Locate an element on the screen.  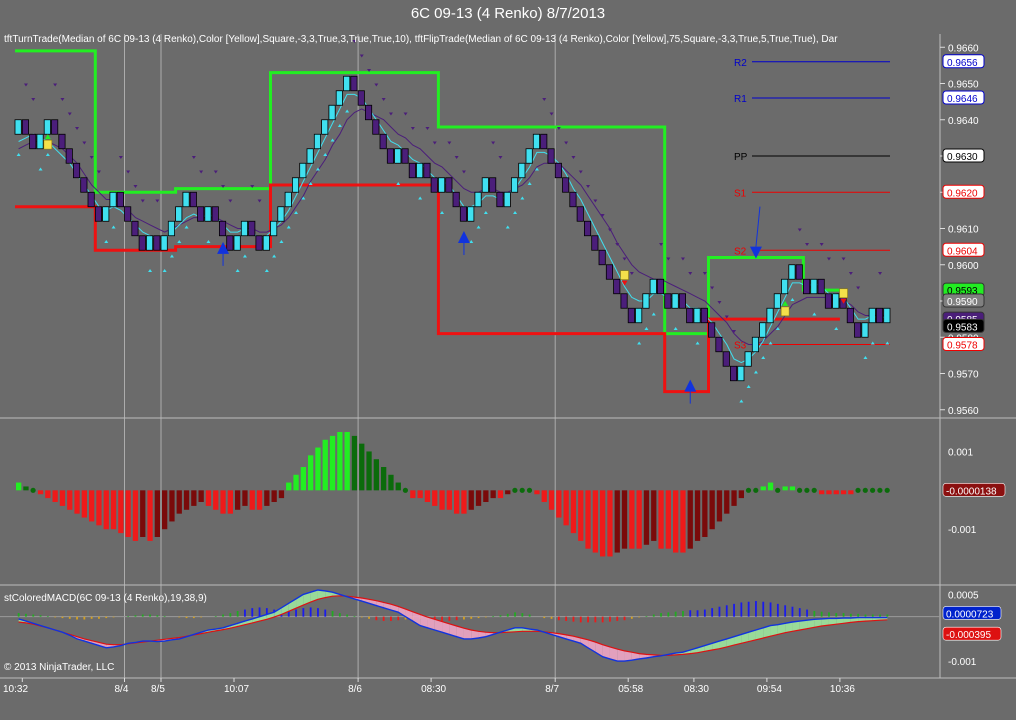
hist-value-label: -0.0000138 is located at coordinates (971, 491).